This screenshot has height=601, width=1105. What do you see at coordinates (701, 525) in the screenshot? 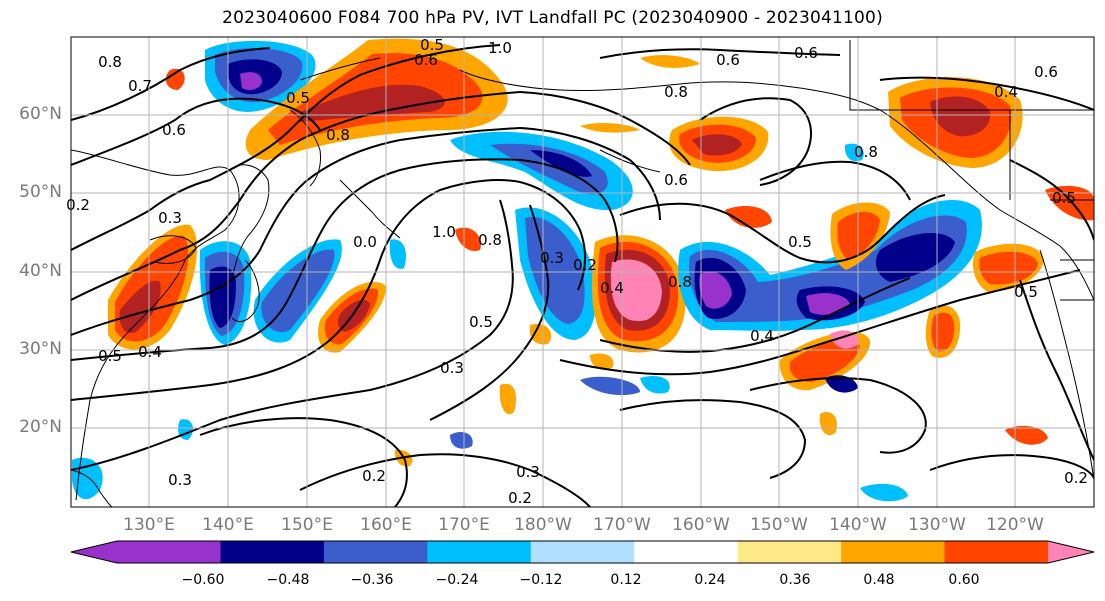
I see `lon-label-160w: 160°W` at bounding box center [701, 525].